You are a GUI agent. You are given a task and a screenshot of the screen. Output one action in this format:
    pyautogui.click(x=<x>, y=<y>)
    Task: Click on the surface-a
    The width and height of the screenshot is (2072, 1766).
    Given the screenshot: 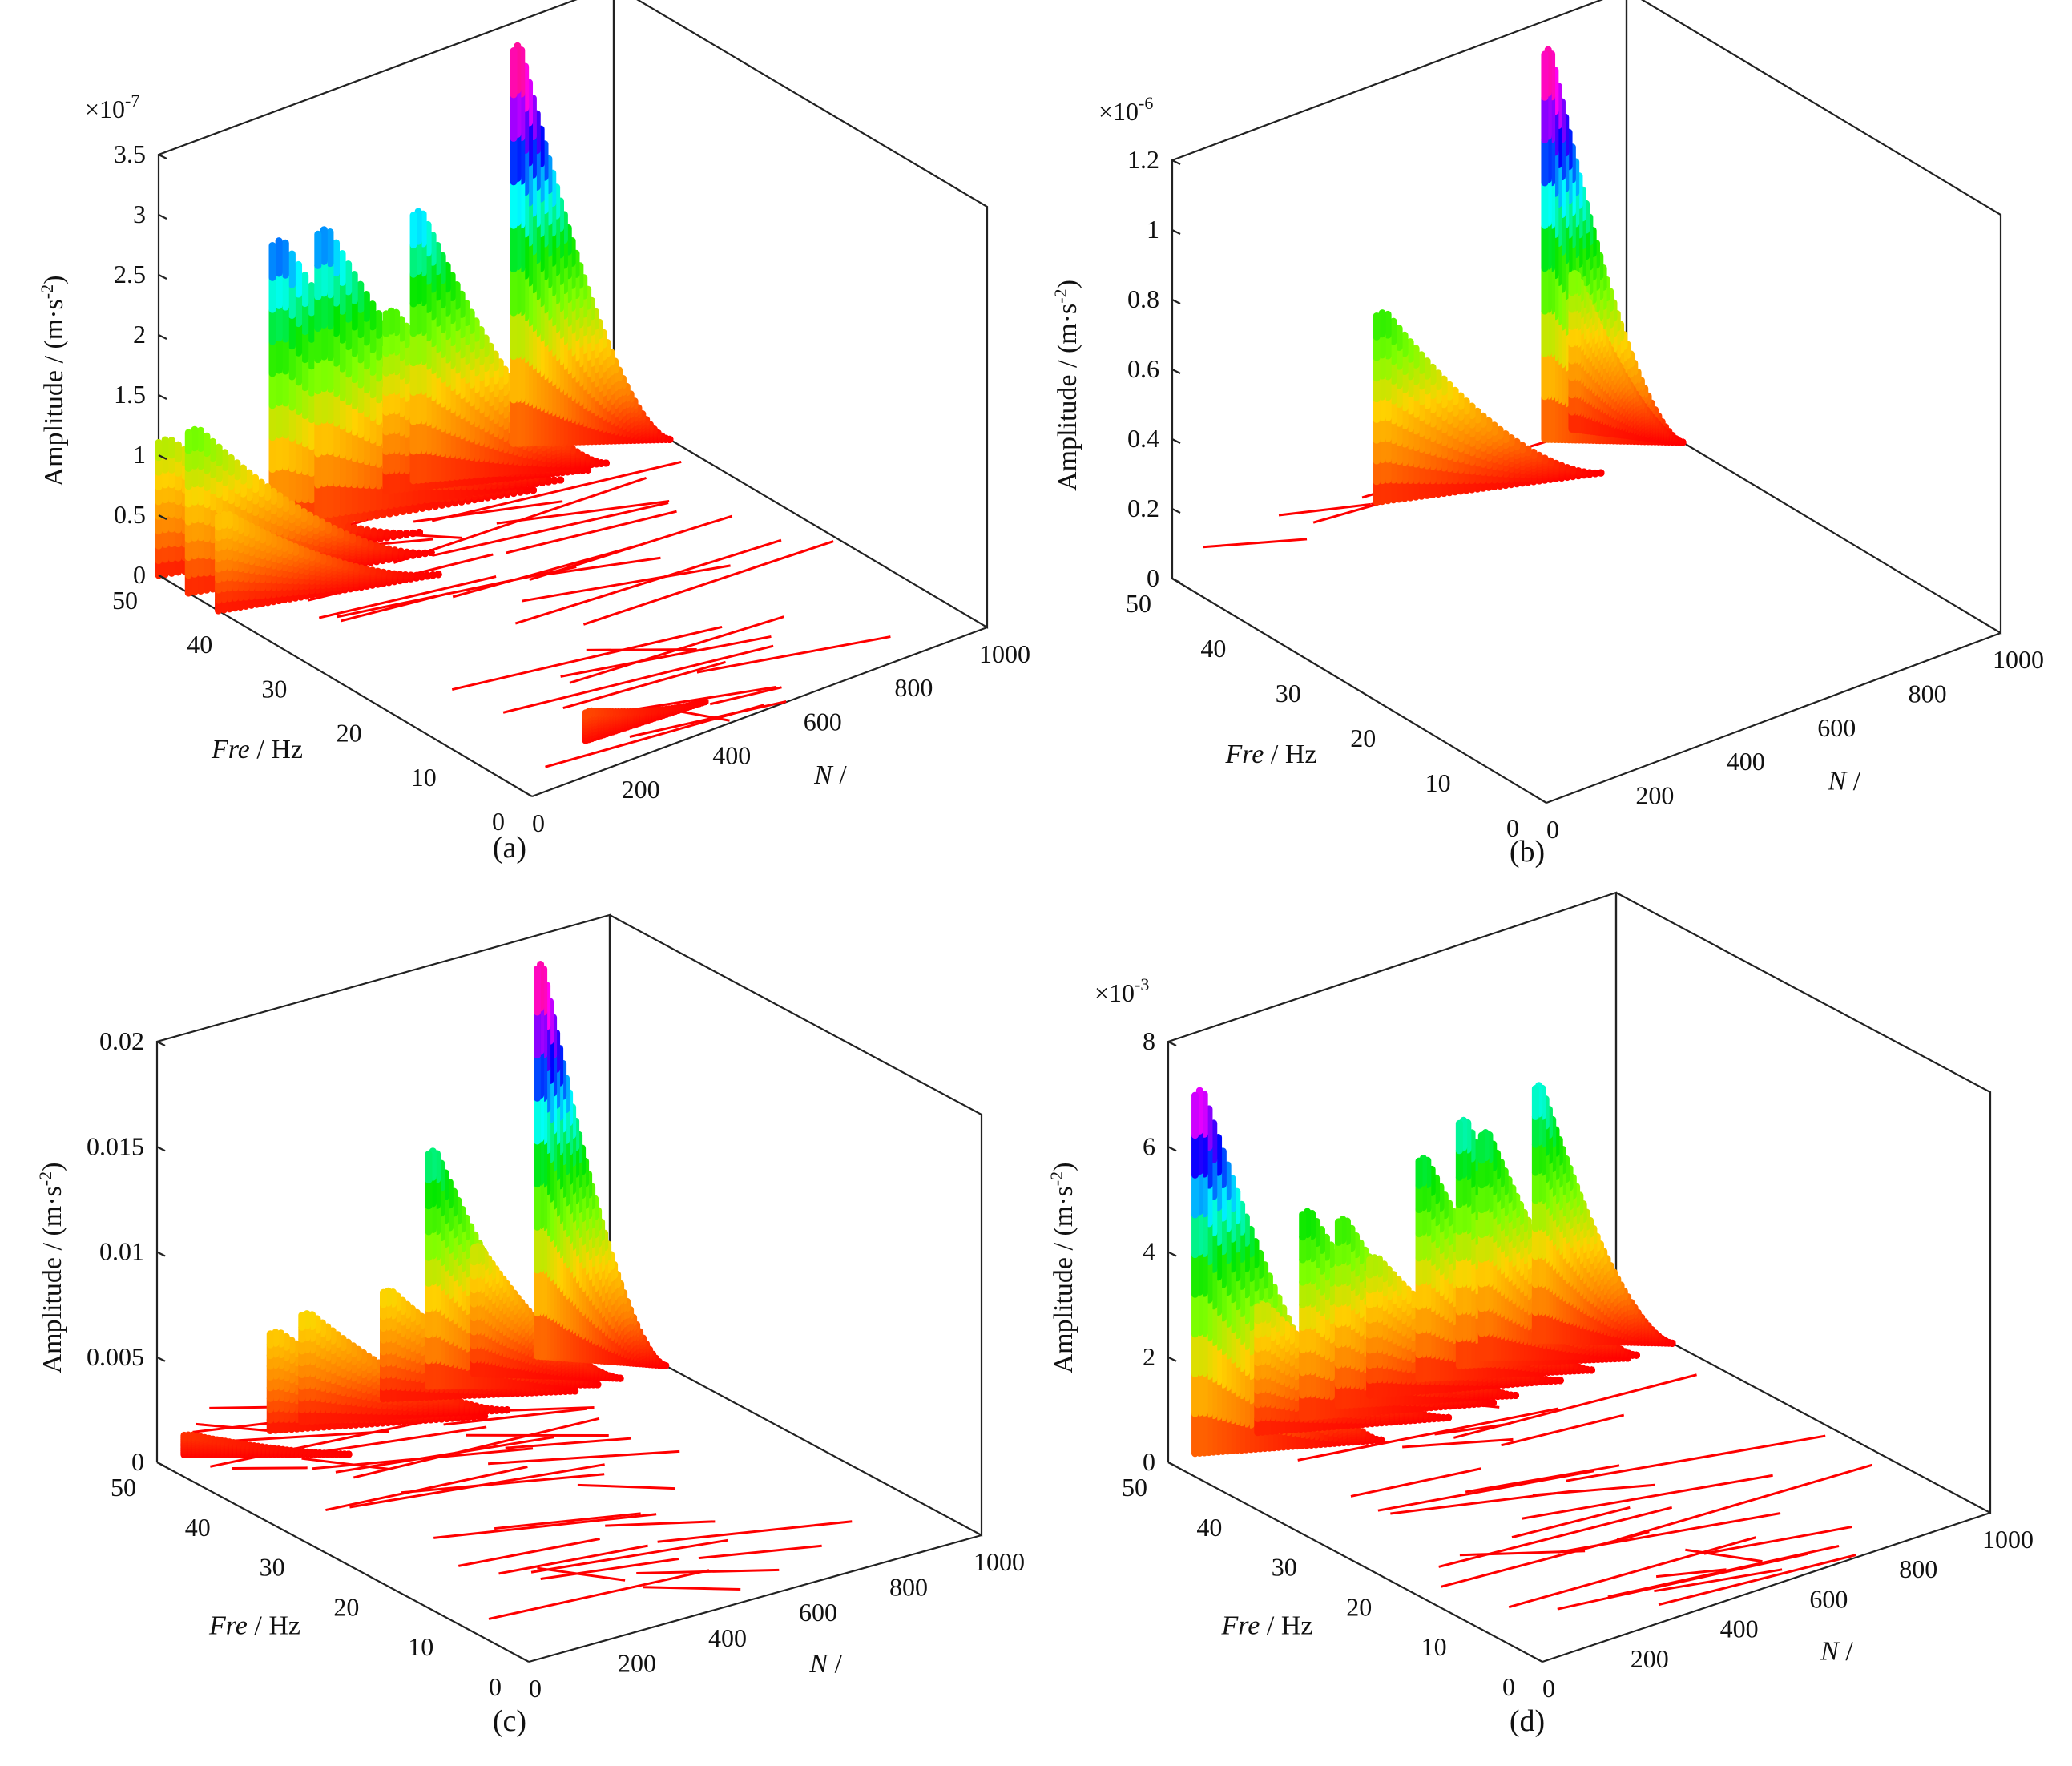 What is the action you would take?
    pyautogui.click(x=523, y=405)
    